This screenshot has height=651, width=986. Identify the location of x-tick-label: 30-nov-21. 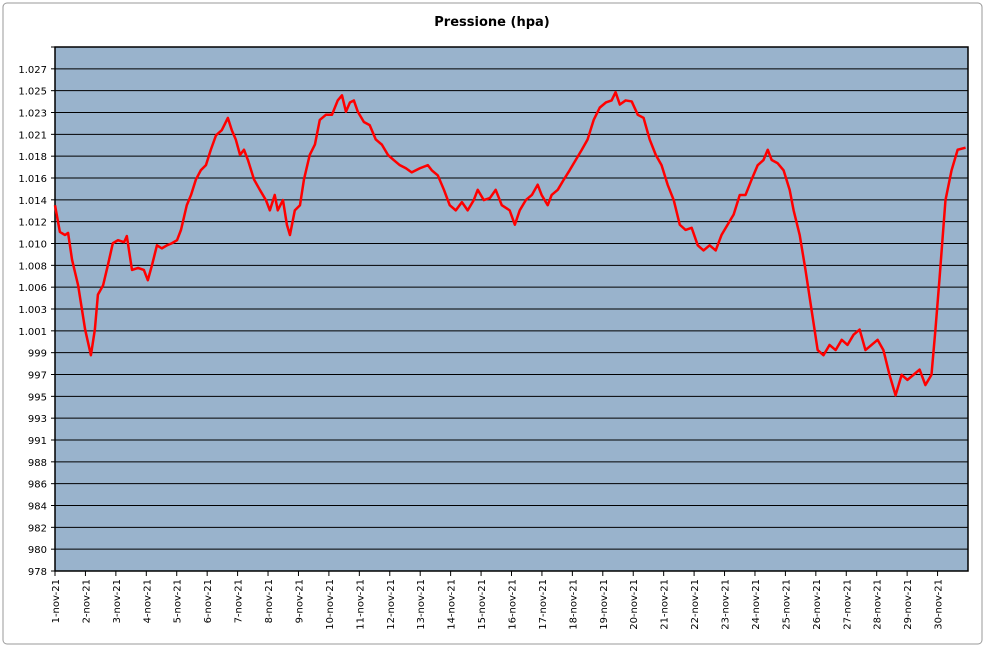
(939, 604).